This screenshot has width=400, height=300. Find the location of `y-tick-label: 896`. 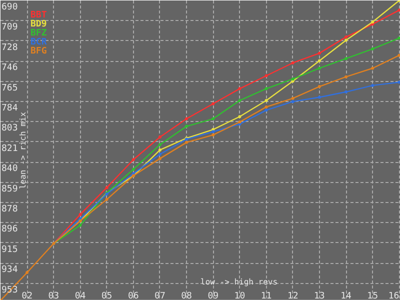

y-tick-label: 896 is located at coordinates (10, 229).